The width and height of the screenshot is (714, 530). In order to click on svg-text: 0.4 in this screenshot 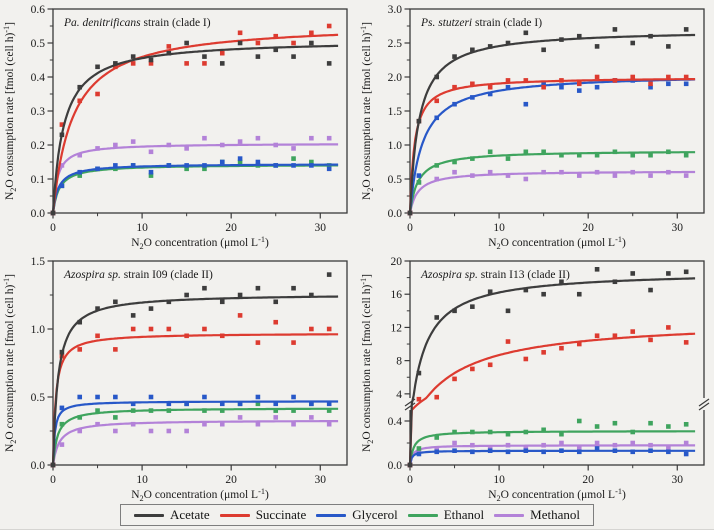, I will do `click(38, 78)`.